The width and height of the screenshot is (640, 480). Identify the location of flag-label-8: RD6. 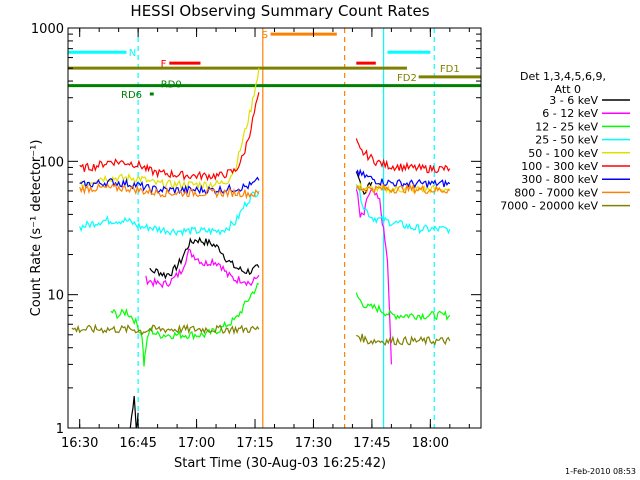
(131, 95).